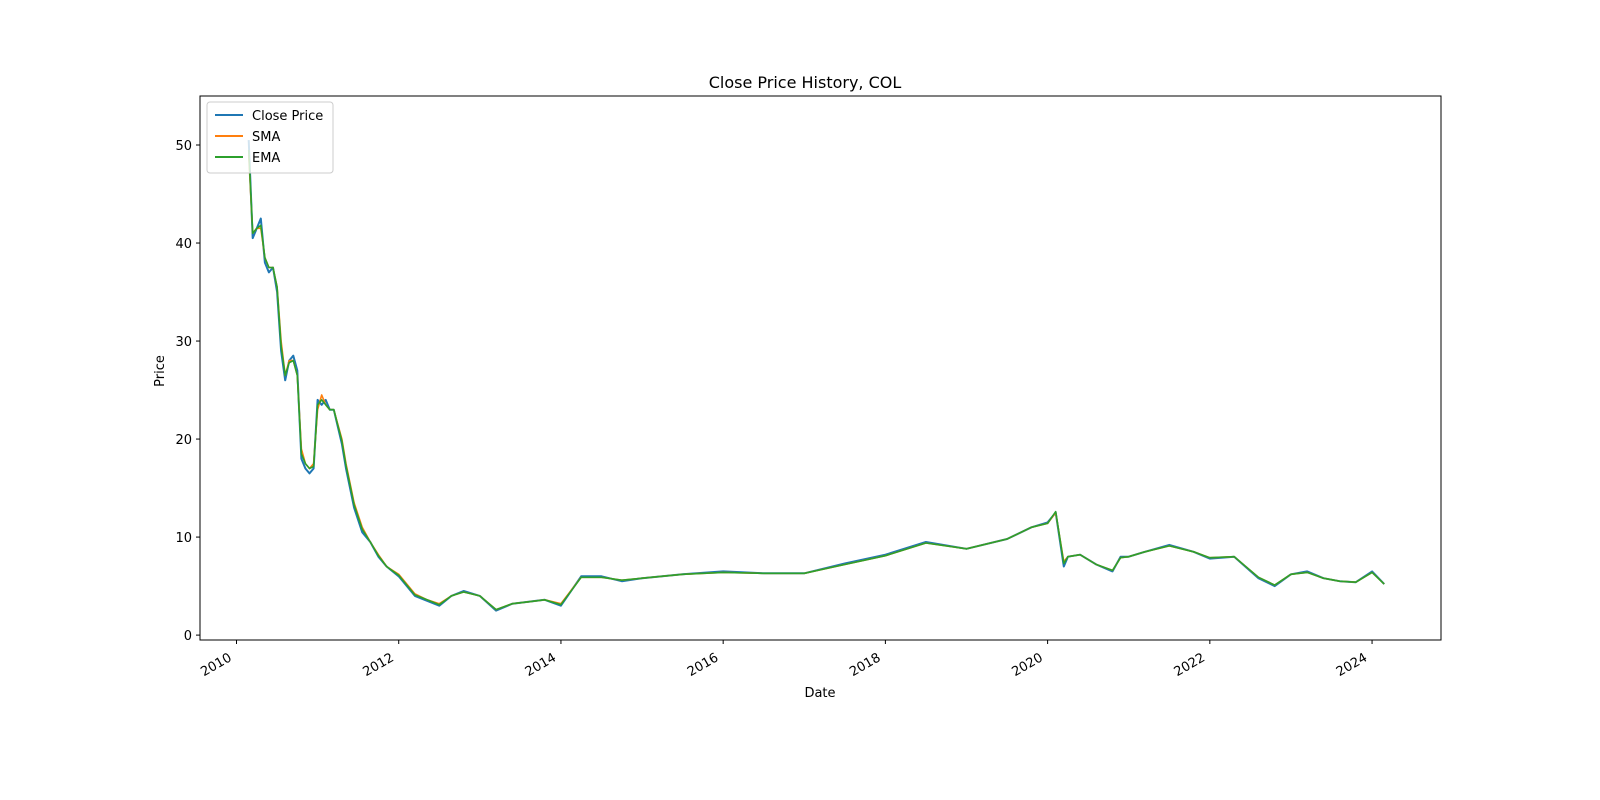  Describe the element at coordinates (160, 371) in the screenshot. I see `y-axis-label: Price` at that location.